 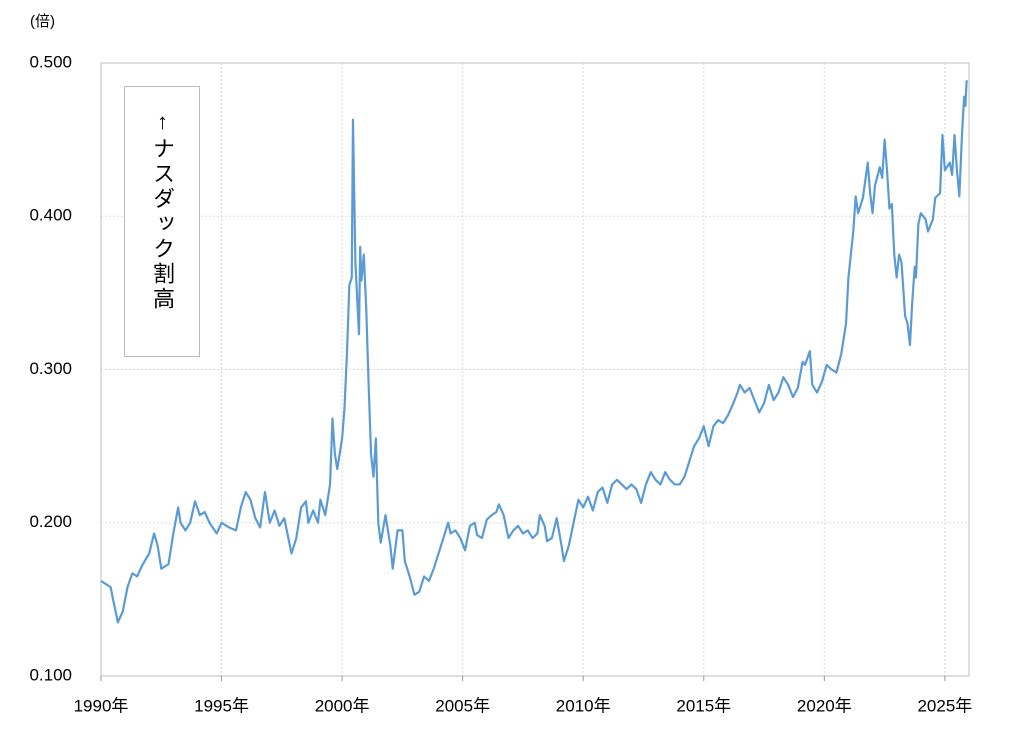 What do you see at coordinates (583, 705) in the screenshot?
I see `x-tick-label: 2010年` at bounding box center [583, 705].